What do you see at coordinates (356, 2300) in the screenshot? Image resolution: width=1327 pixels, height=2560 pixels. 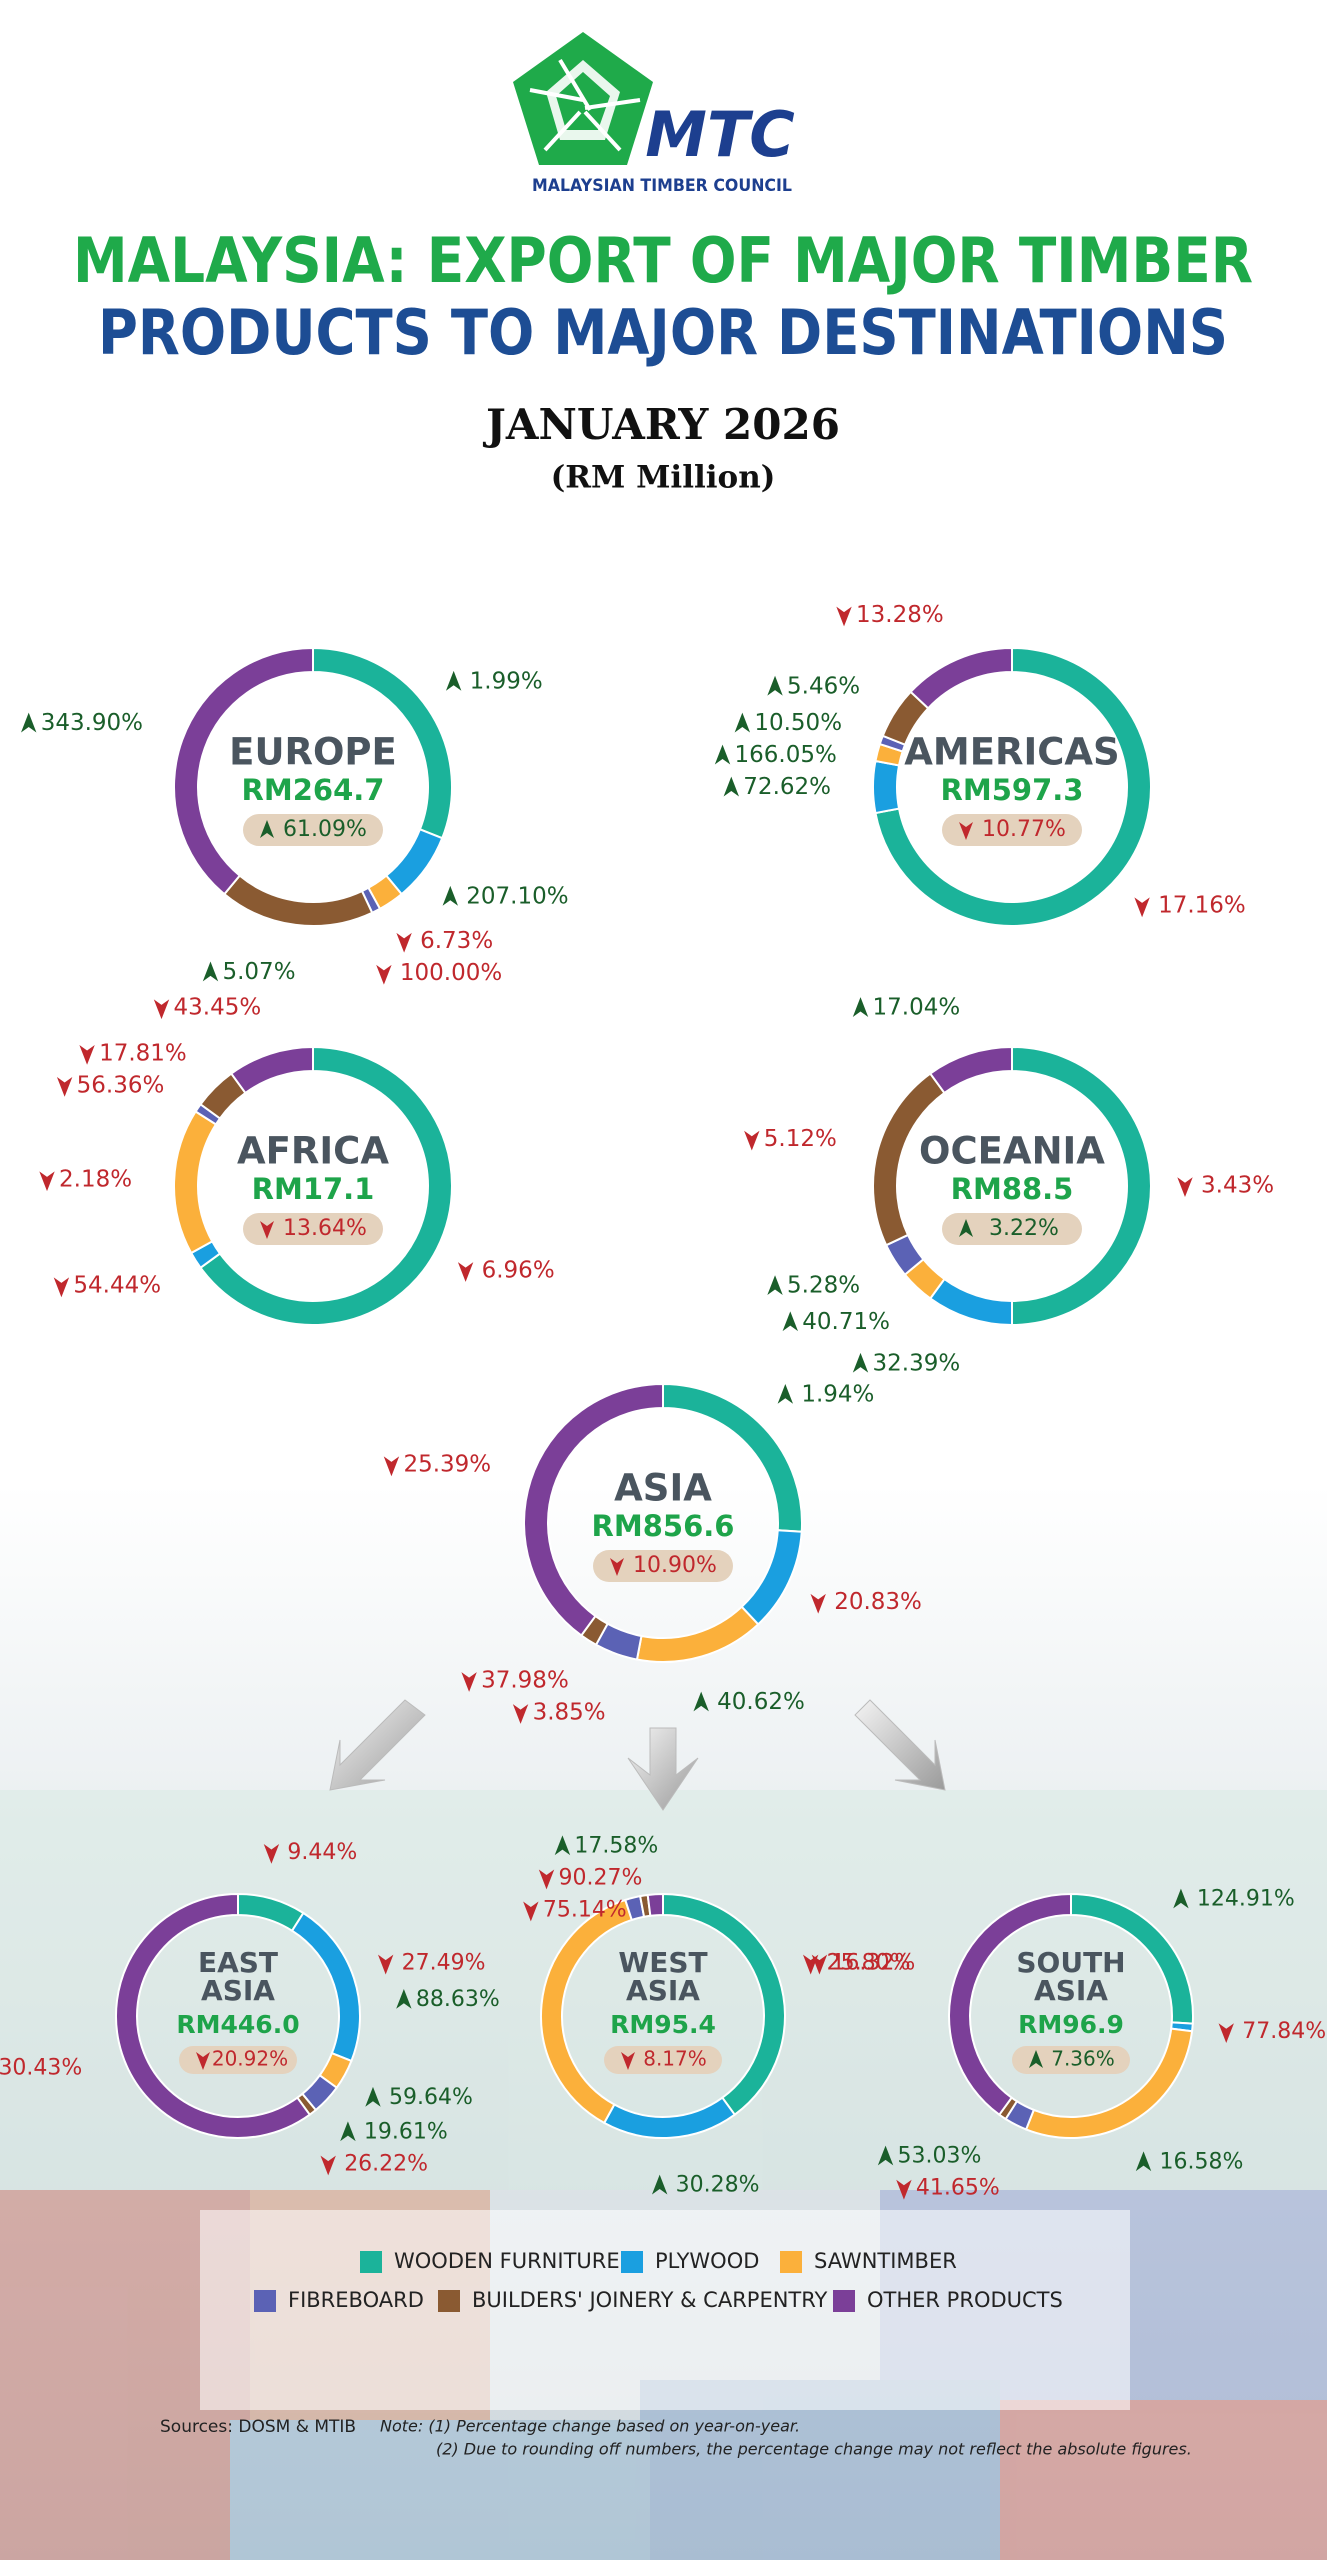 I see `legend-label: FIBREBOARD` at bounding box center [356, 2300].